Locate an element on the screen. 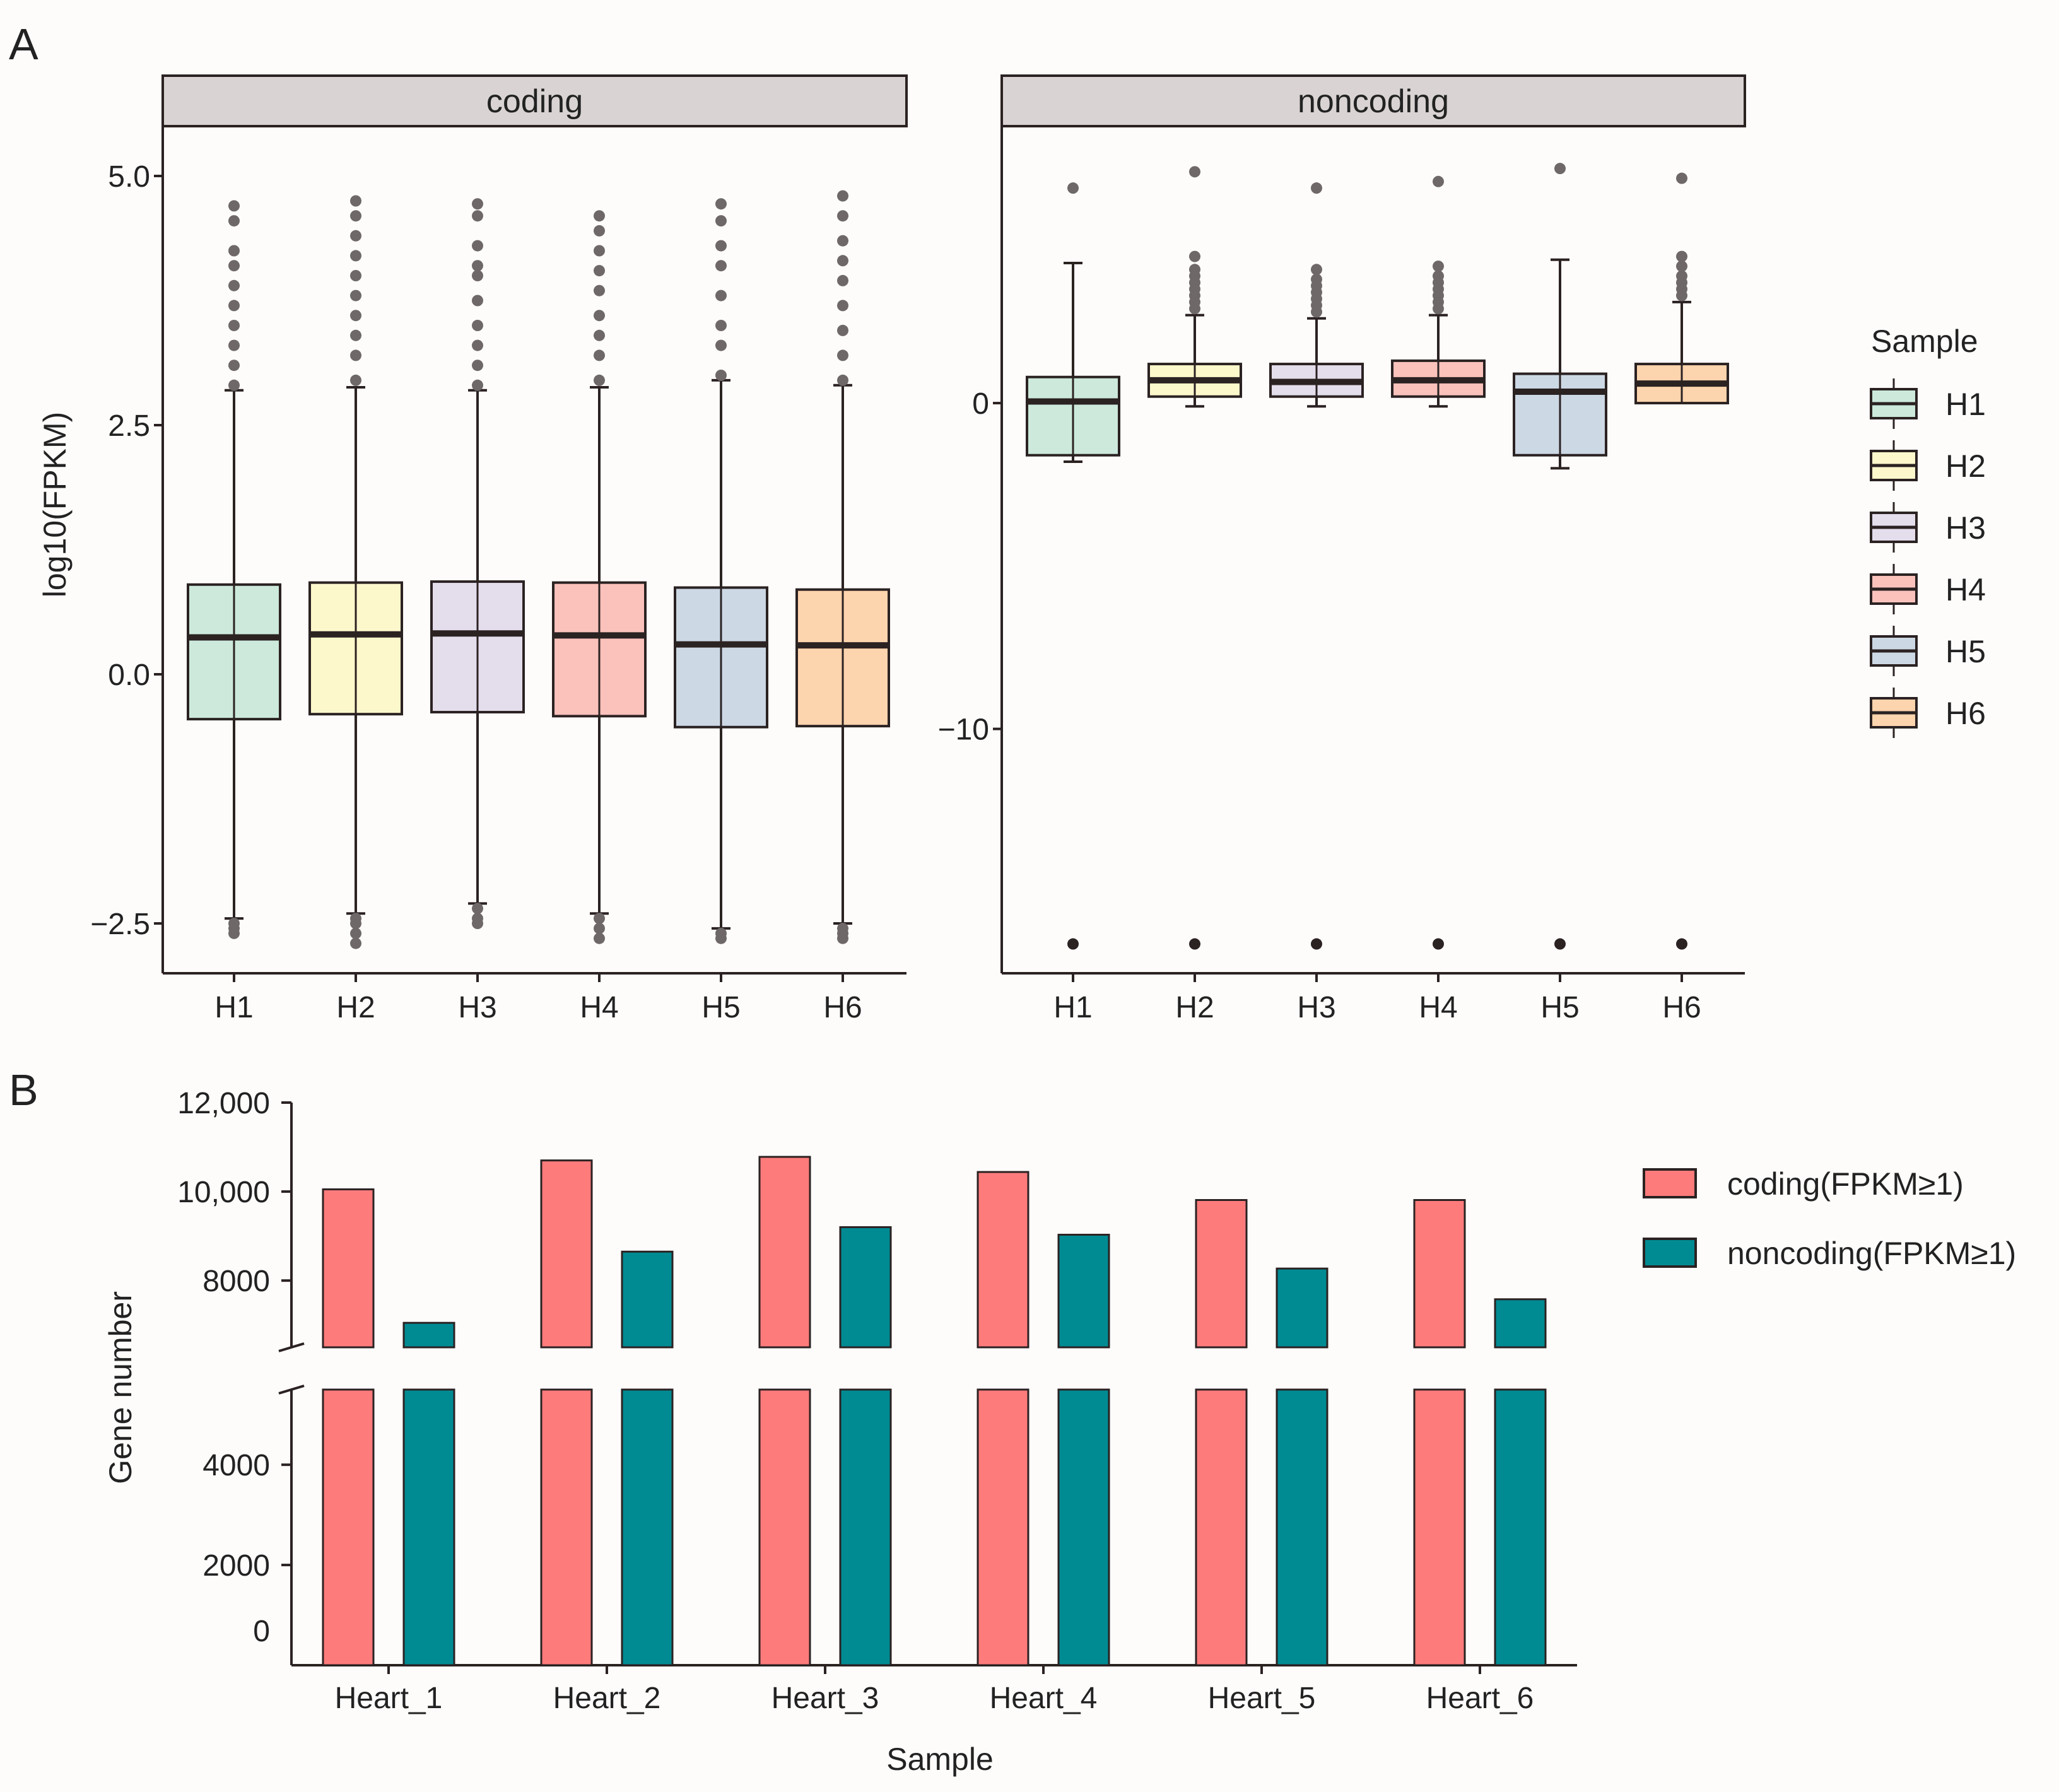 This screenshot has height=1792, width=2059. x-tick-label-coding: H6 is located at coordinates (842, 1007).